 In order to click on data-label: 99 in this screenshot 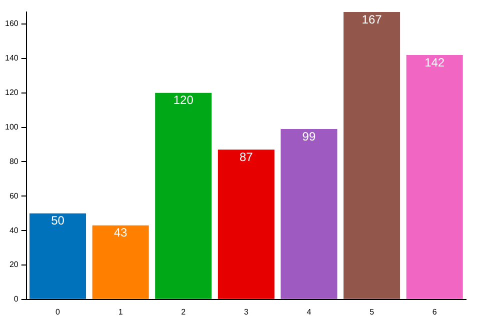, I will do `click(309, 136)`.